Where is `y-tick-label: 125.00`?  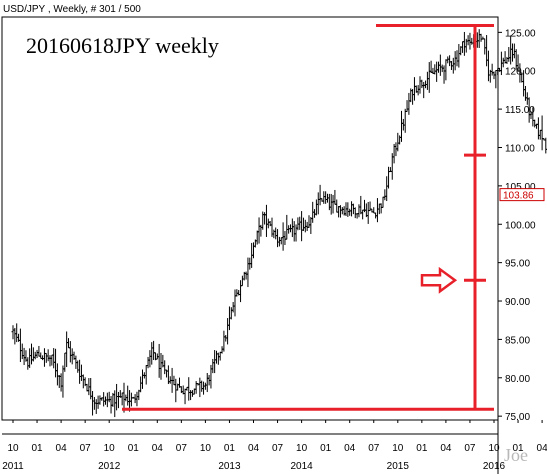 y-tick-label: 125.00 is located at coordinates (520, 33).